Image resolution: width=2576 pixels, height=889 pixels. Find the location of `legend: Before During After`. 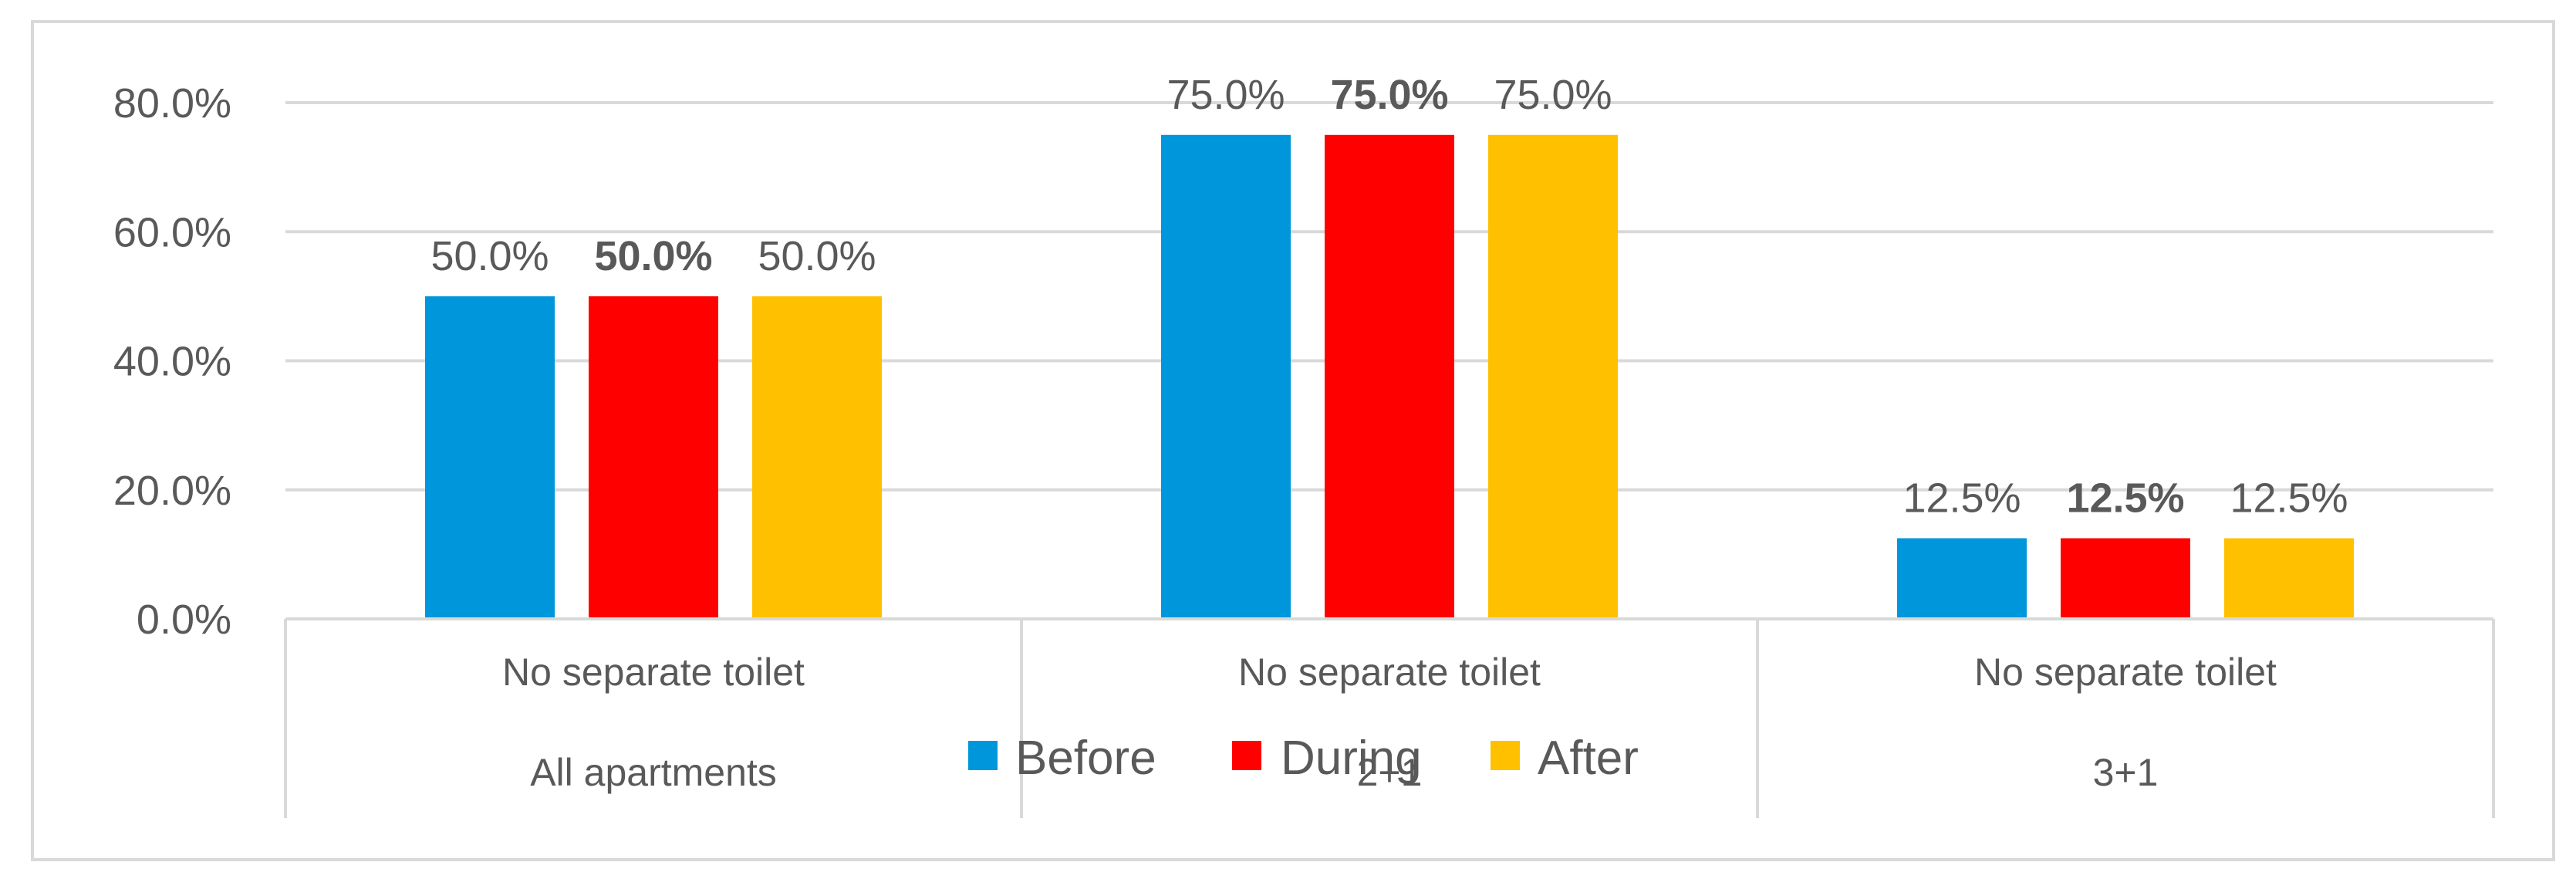

legend: Before During After is located at coordinates (1303, 758).